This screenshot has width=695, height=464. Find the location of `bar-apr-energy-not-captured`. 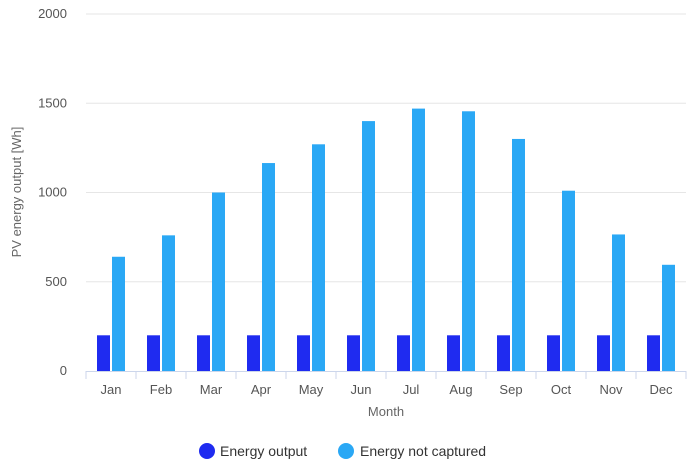

bar-apr-energy-not-captured is located at coordinates (268, 267).